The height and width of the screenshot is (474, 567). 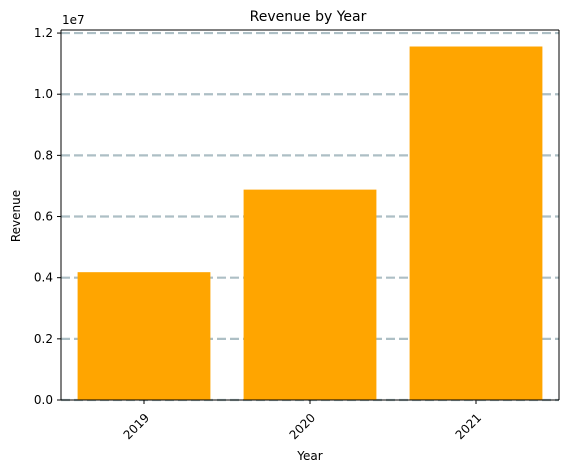 I want to click on chart-title: Revenue by Year, so click(x=308, y=17).